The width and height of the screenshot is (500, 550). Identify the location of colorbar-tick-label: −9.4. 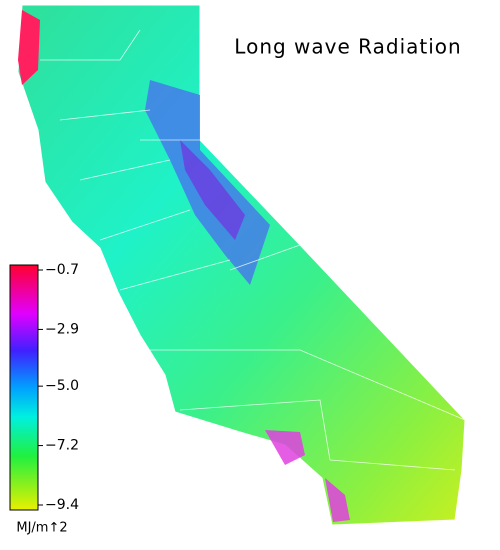
(62, 505).